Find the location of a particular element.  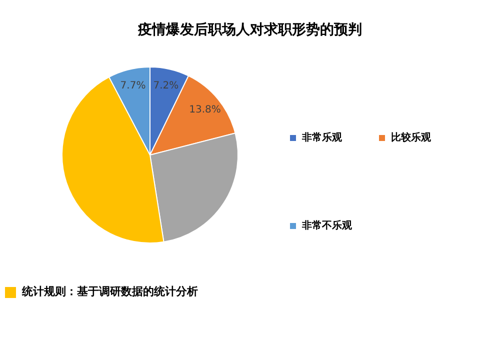

legend-label: 非常不乐观 is located at coordinates (327, 226).